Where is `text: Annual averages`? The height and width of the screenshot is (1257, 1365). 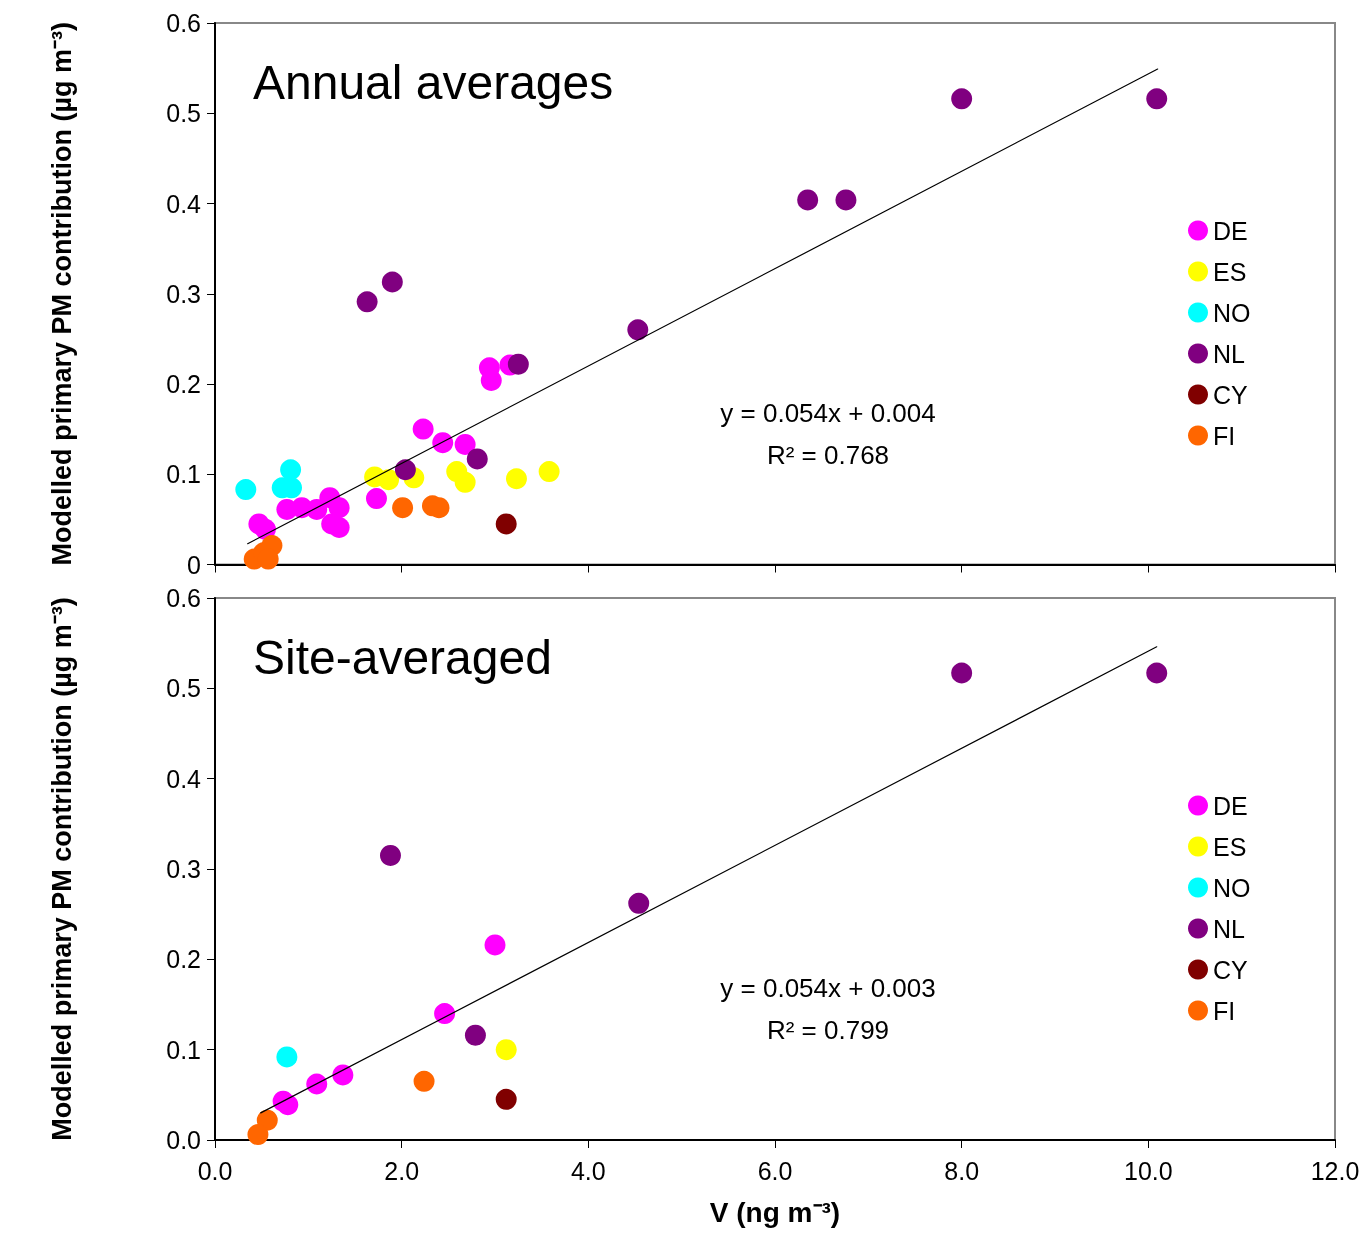 text: Annual averages is located at coordinates (433, 82).